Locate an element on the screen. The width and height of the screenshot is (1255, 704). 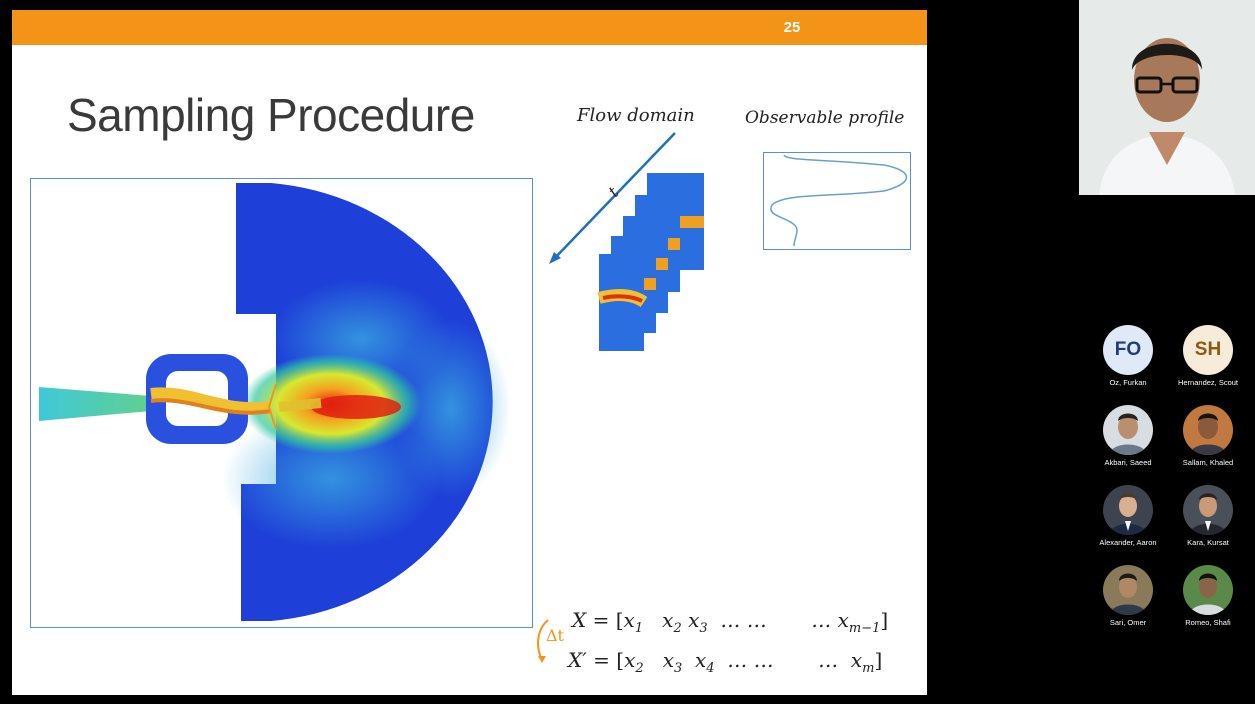
participant-tile: FO Oz, Furkan is located at coordinates (1128, 356).